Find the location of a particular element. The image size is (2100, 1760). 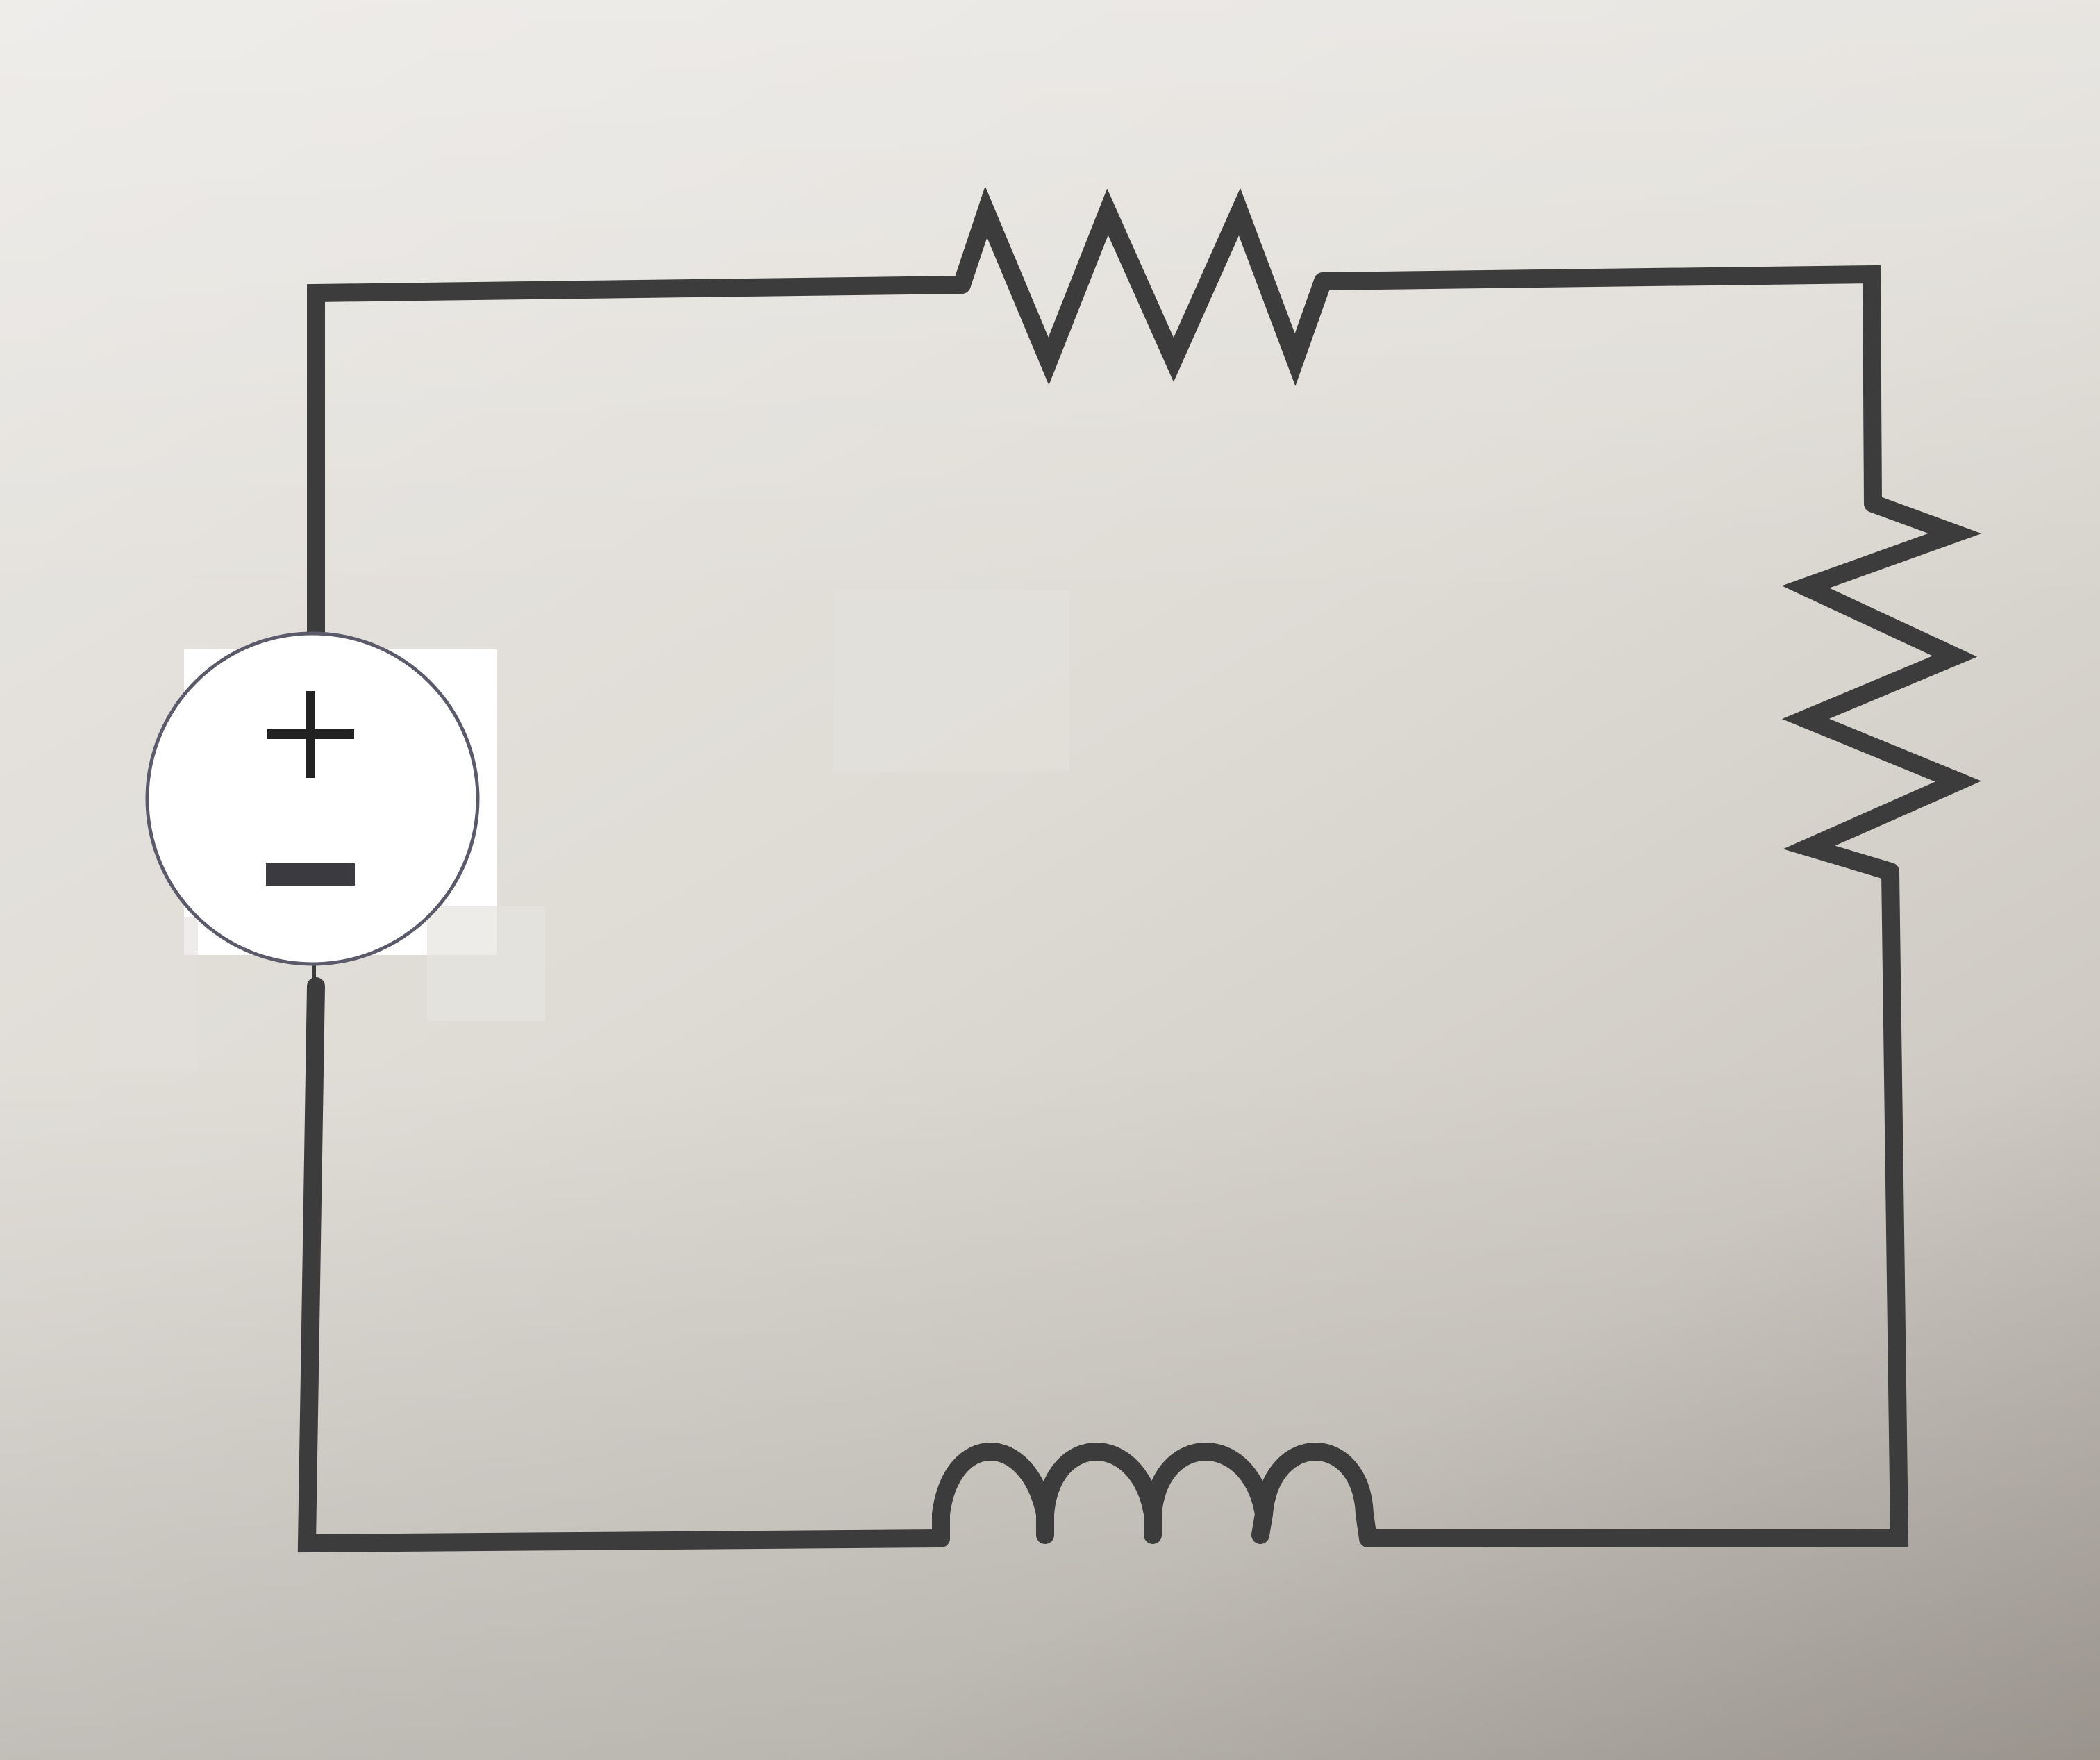

resistor-right is located at coordinates (1881, 688).